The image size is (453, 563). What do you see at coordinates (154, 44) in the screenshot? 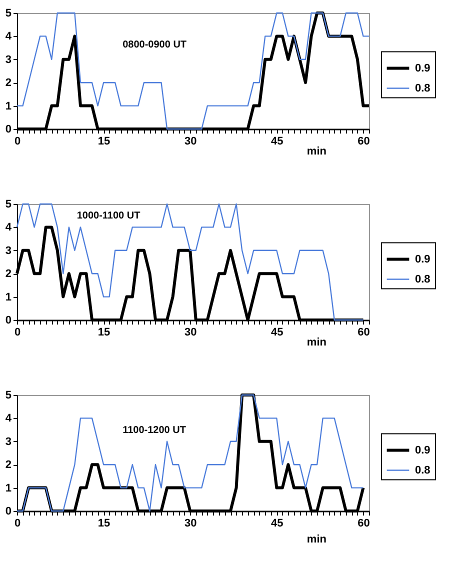
I see `annotation: 0800-0900 UT` at bounding box center [154, 44].